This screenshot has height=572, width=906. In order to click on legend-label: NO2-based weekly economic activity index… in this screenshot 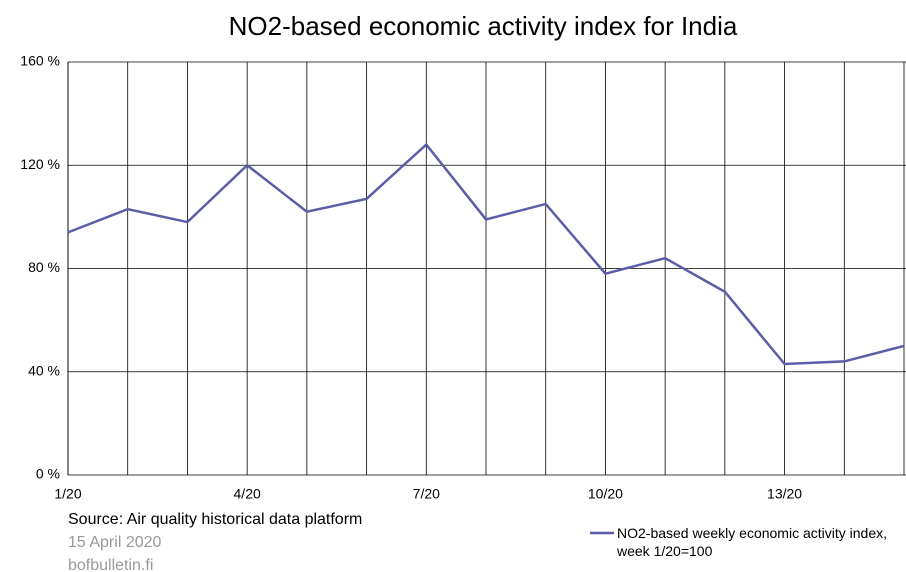, I will do `click(752, 542)`.